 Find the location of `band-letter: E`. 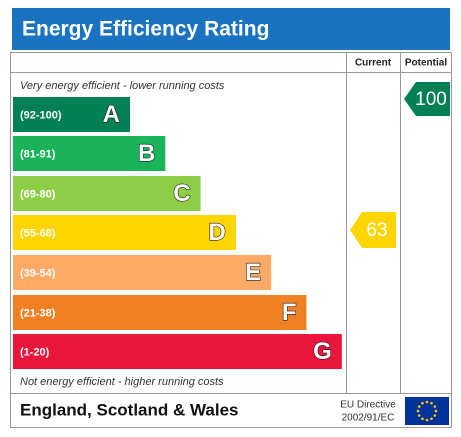

band-letter: E is located at coordinates (253, 272).